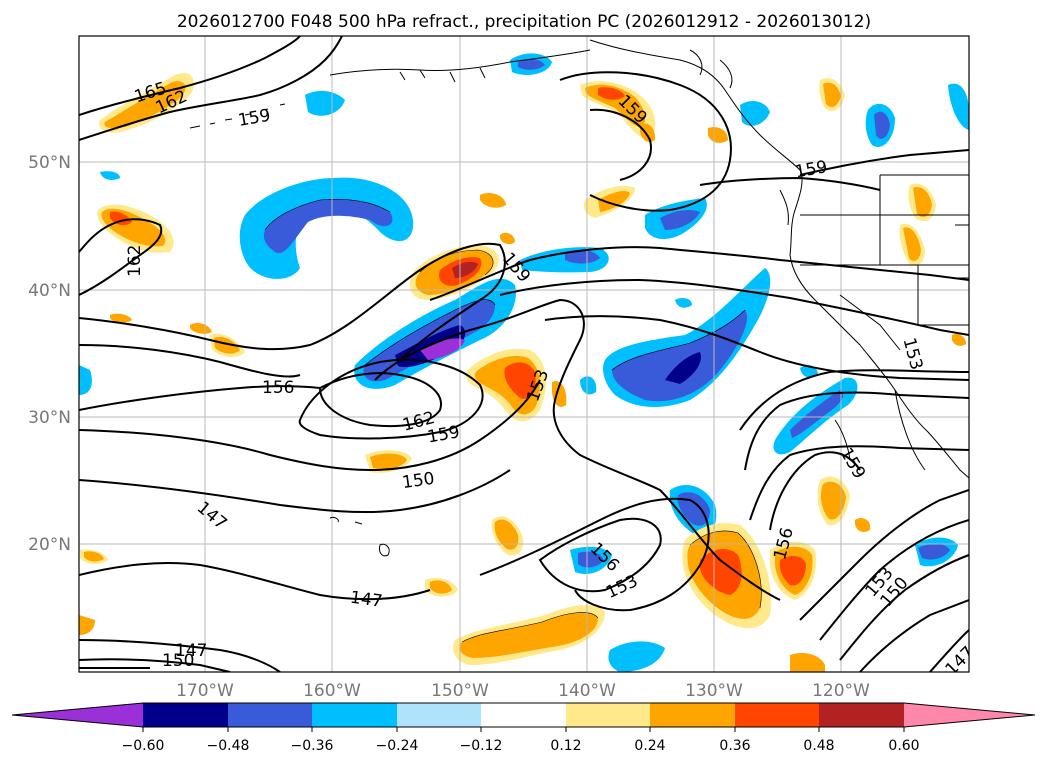 The height and width of the screenshot is (769, 1047). I want to click on lon-label: 120°W, so click(841, 691).